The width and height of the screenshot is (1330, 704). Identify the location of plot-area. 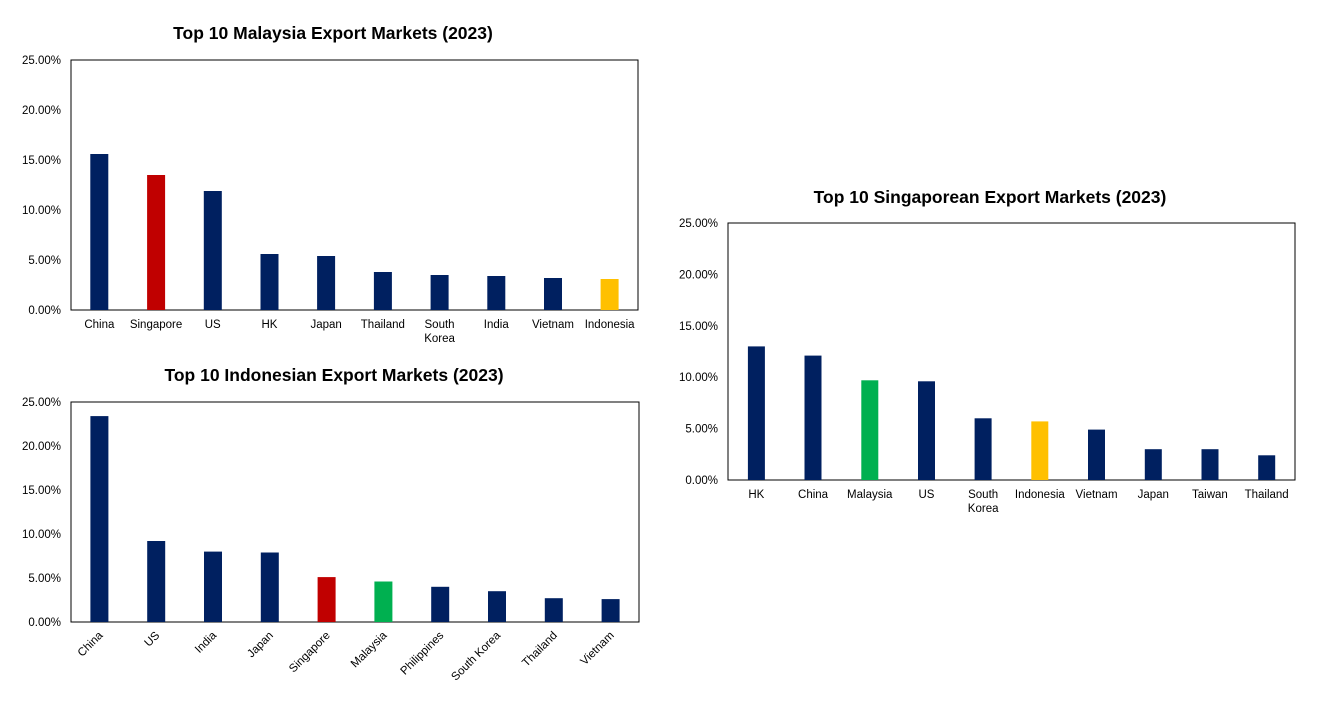
(355, 512).